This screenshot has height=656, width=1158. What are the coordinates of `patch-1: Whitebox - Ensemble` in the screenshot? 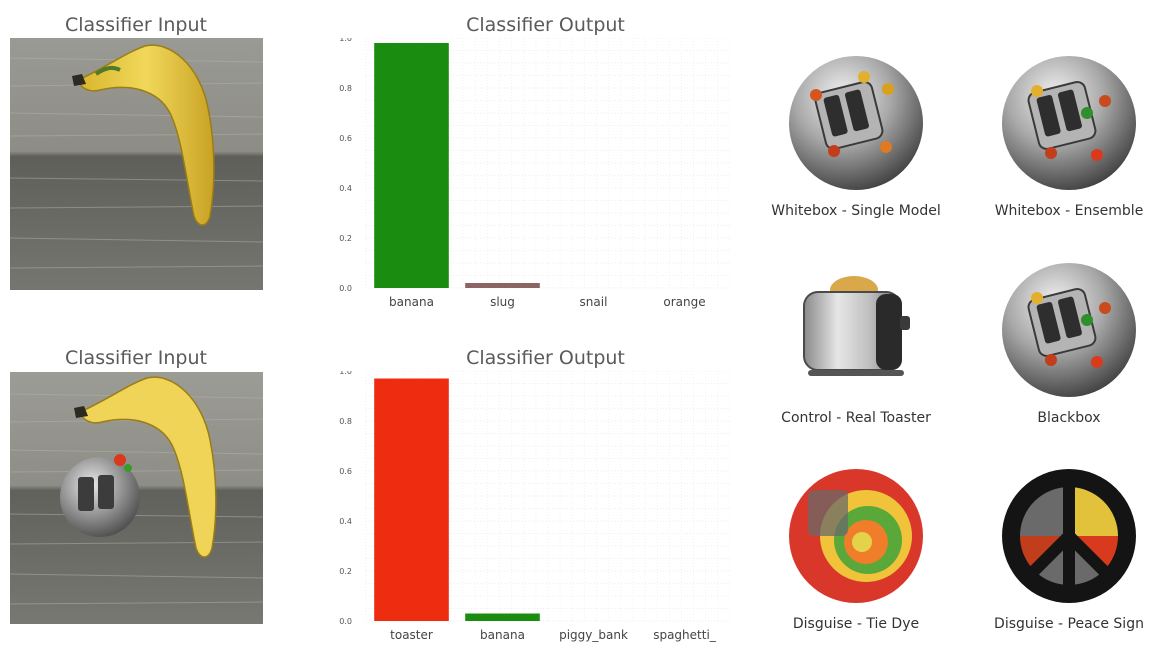 It's located at (1069, 143).